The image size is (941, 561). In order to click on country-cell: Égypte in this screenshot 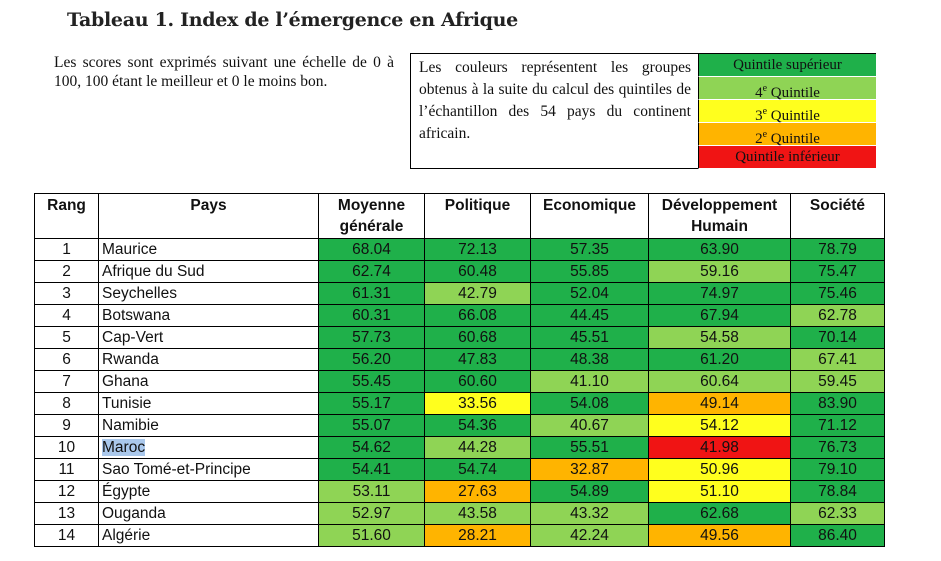, I will do `click(208, 491)`.